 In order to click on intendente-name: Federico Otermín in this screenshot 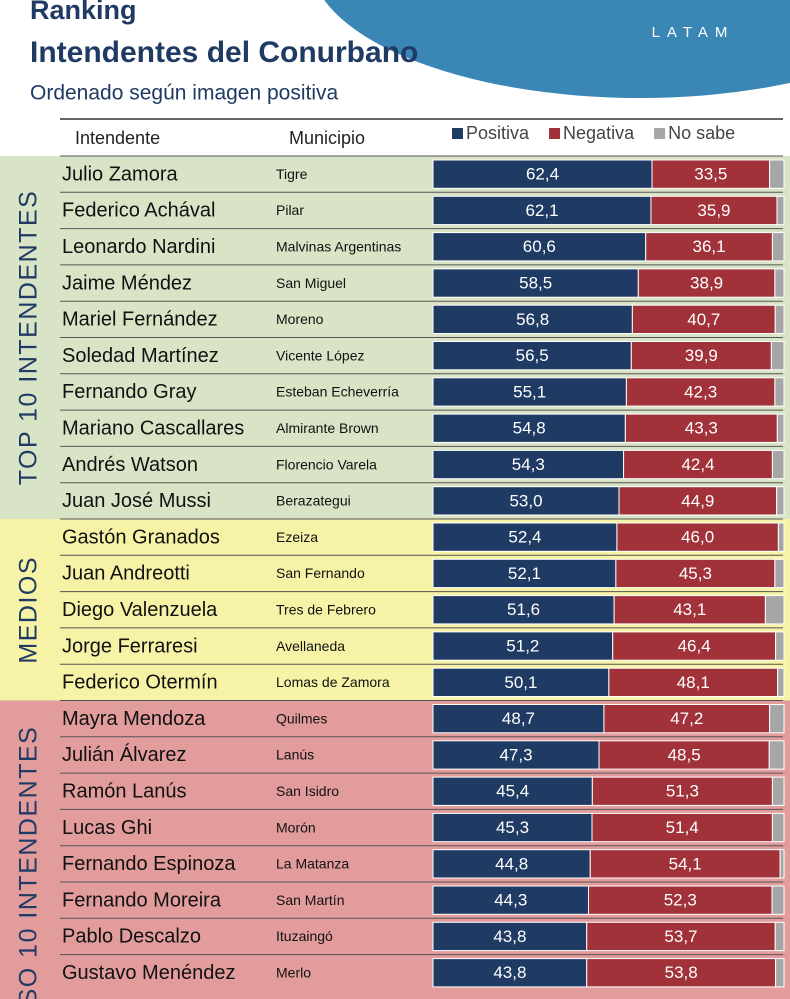, I will do `click(140, 683)`.